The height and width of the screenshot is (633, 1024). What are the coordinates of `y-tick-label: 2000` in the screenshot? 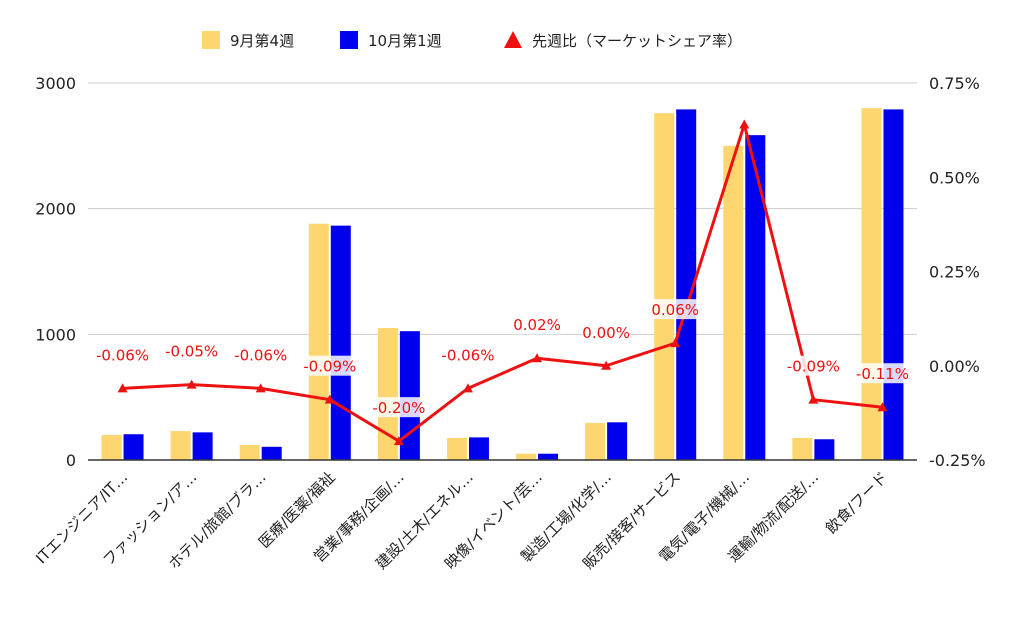 It's located at (55, 209).